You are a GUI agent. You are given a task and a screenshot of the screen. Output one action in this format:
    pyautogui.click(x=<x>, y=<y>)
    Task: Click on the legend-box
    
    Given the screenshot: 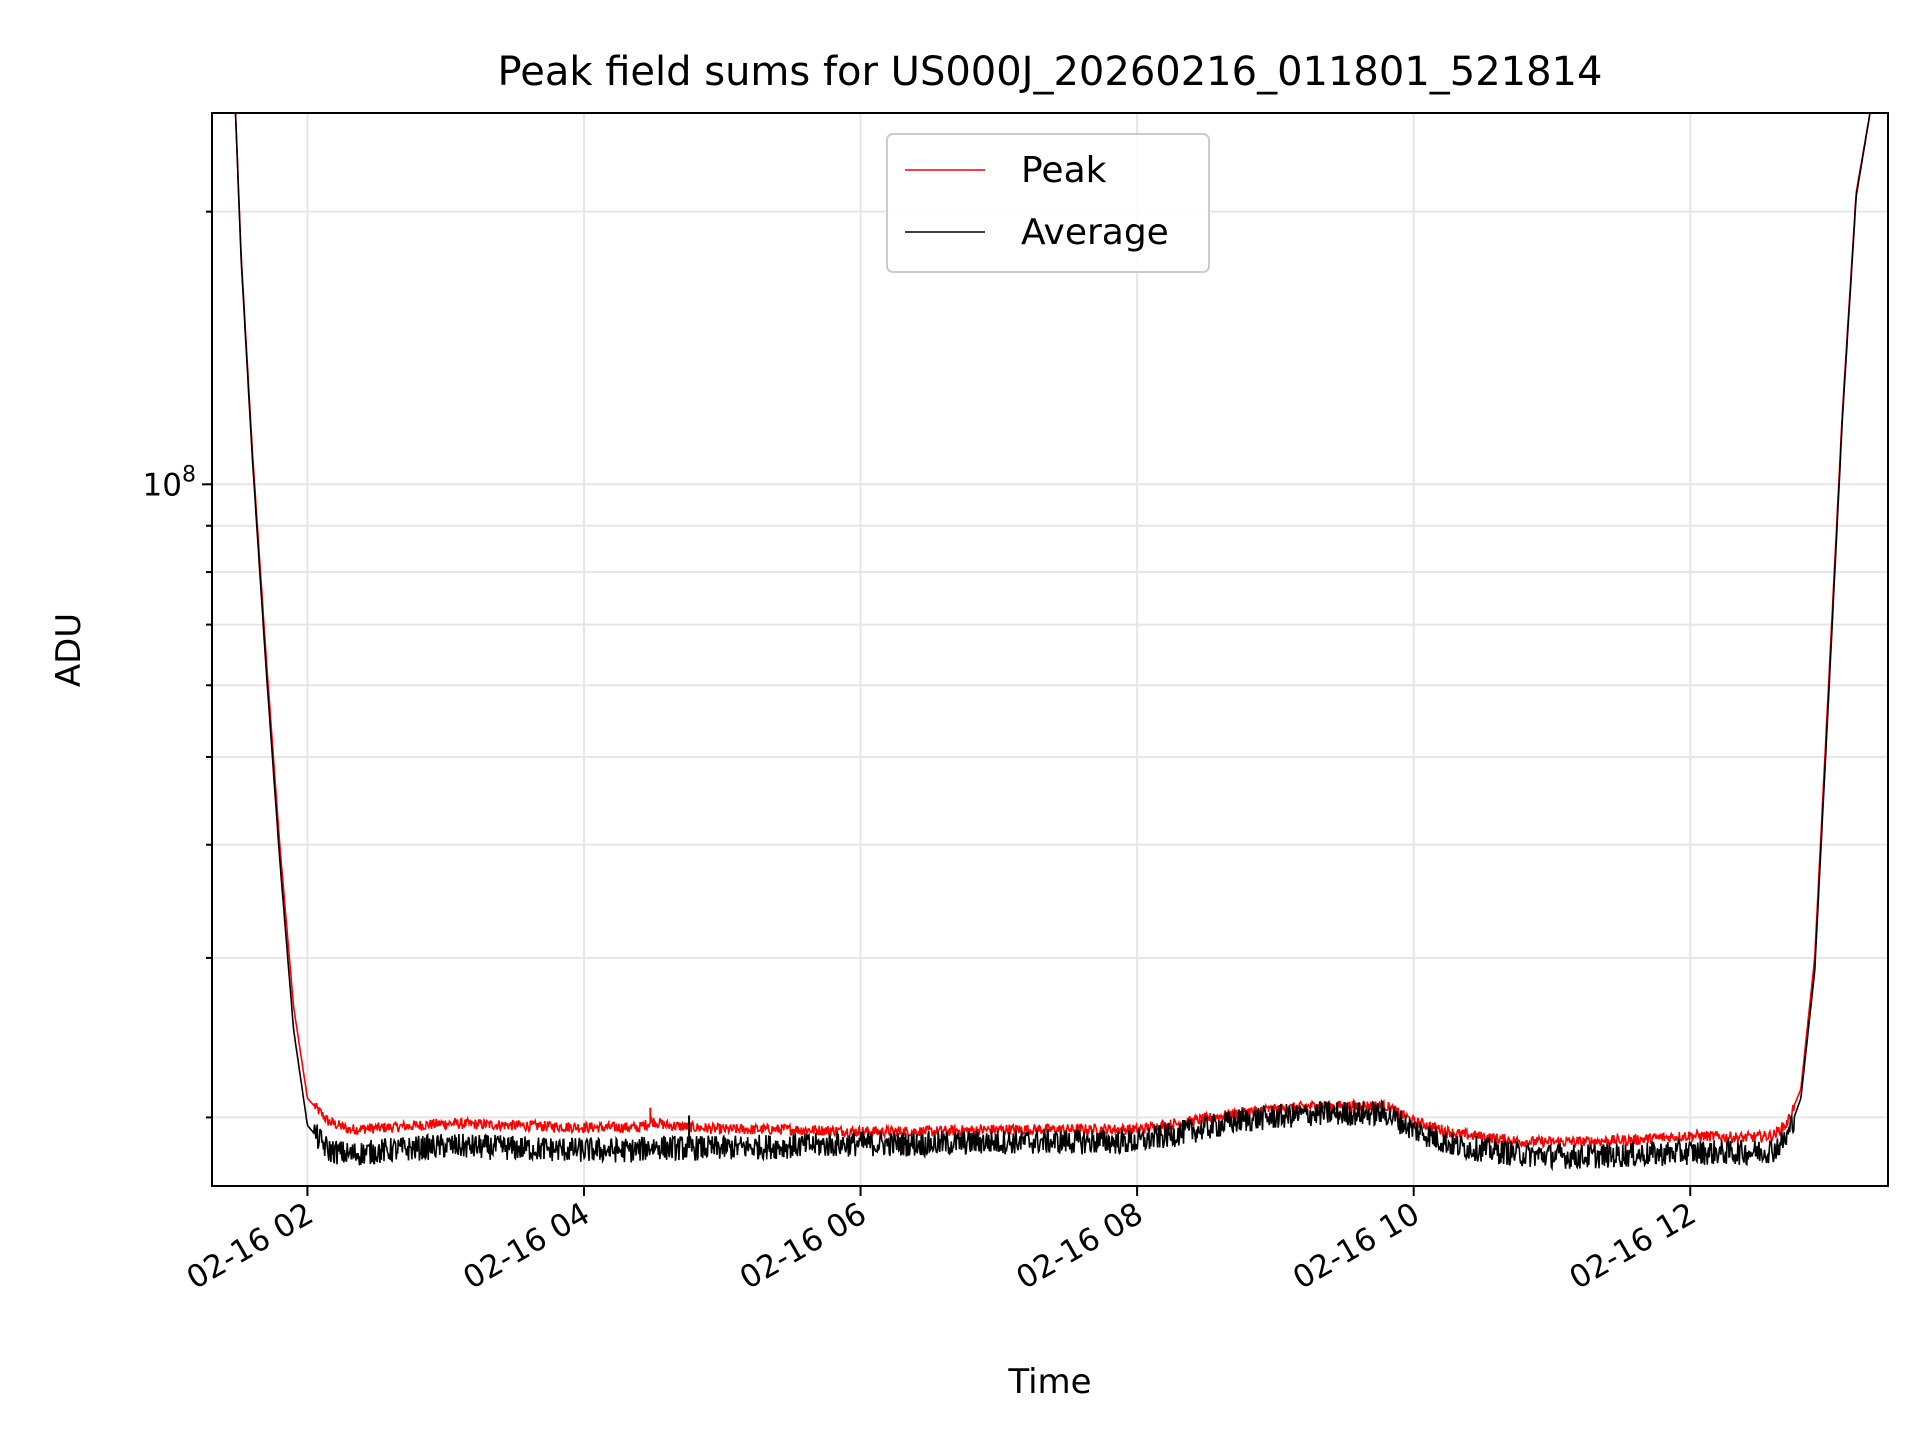 What is the action you would take?
    pyautogui.click(x=1048, y=203)
    